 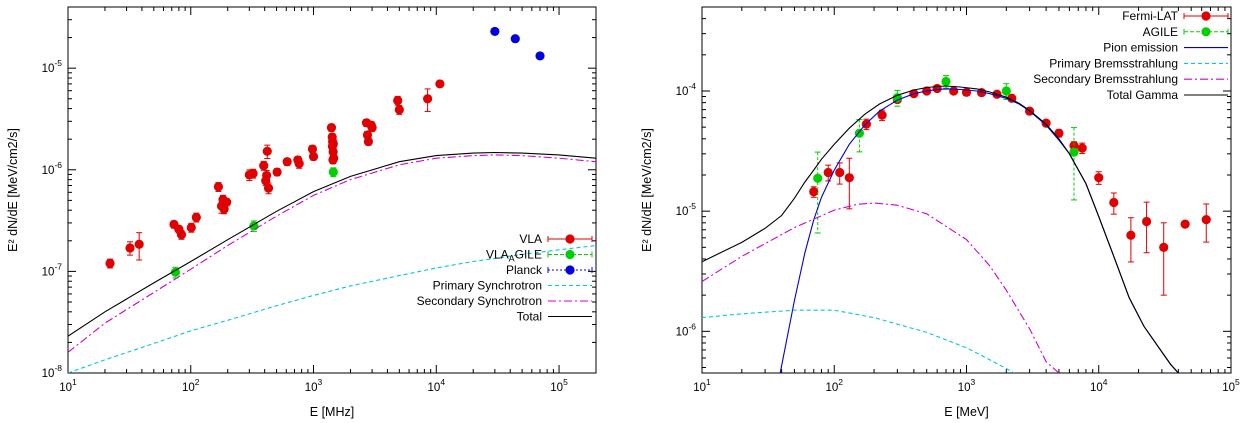 I want to click on legend-entry-agile: AGILE, so click(x=1186, y=32).